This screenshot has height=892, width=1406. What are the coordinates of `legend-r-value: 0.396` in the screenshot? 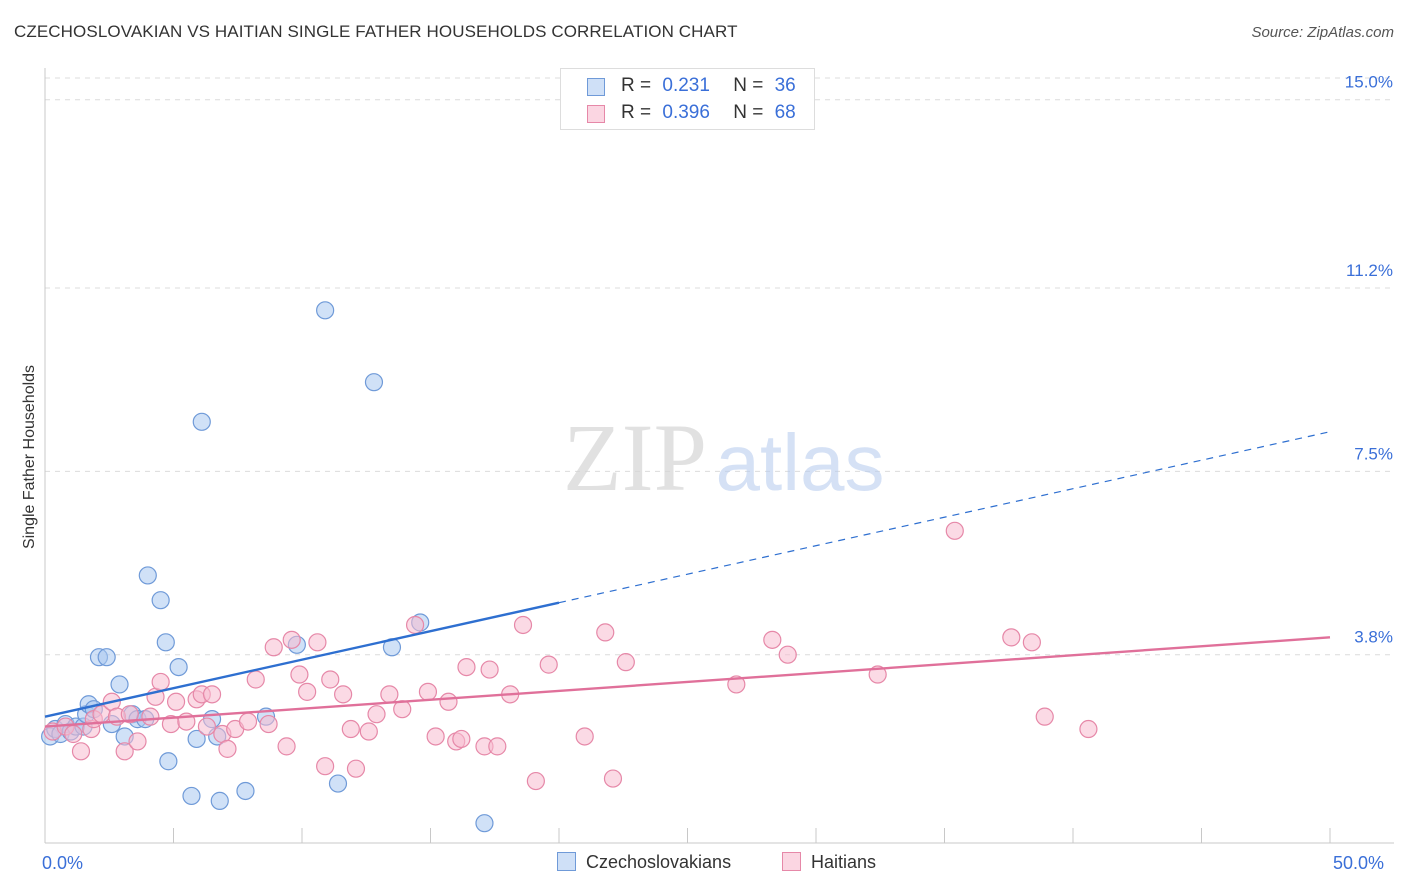 It's located at (686, 112).